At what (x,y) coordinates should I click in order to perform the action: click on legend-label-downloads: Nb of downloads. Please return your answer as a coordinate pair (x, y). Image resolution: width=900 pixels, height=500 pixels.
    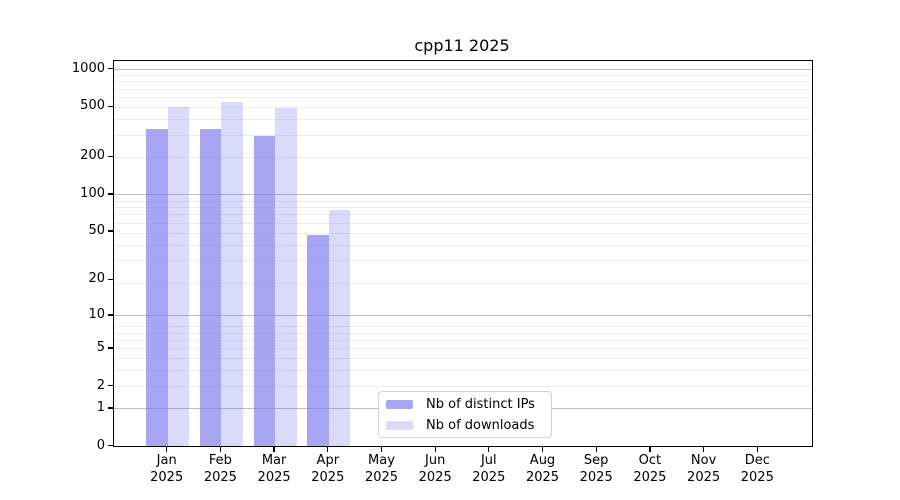
    Looking at the image, I should click on (480, 425).